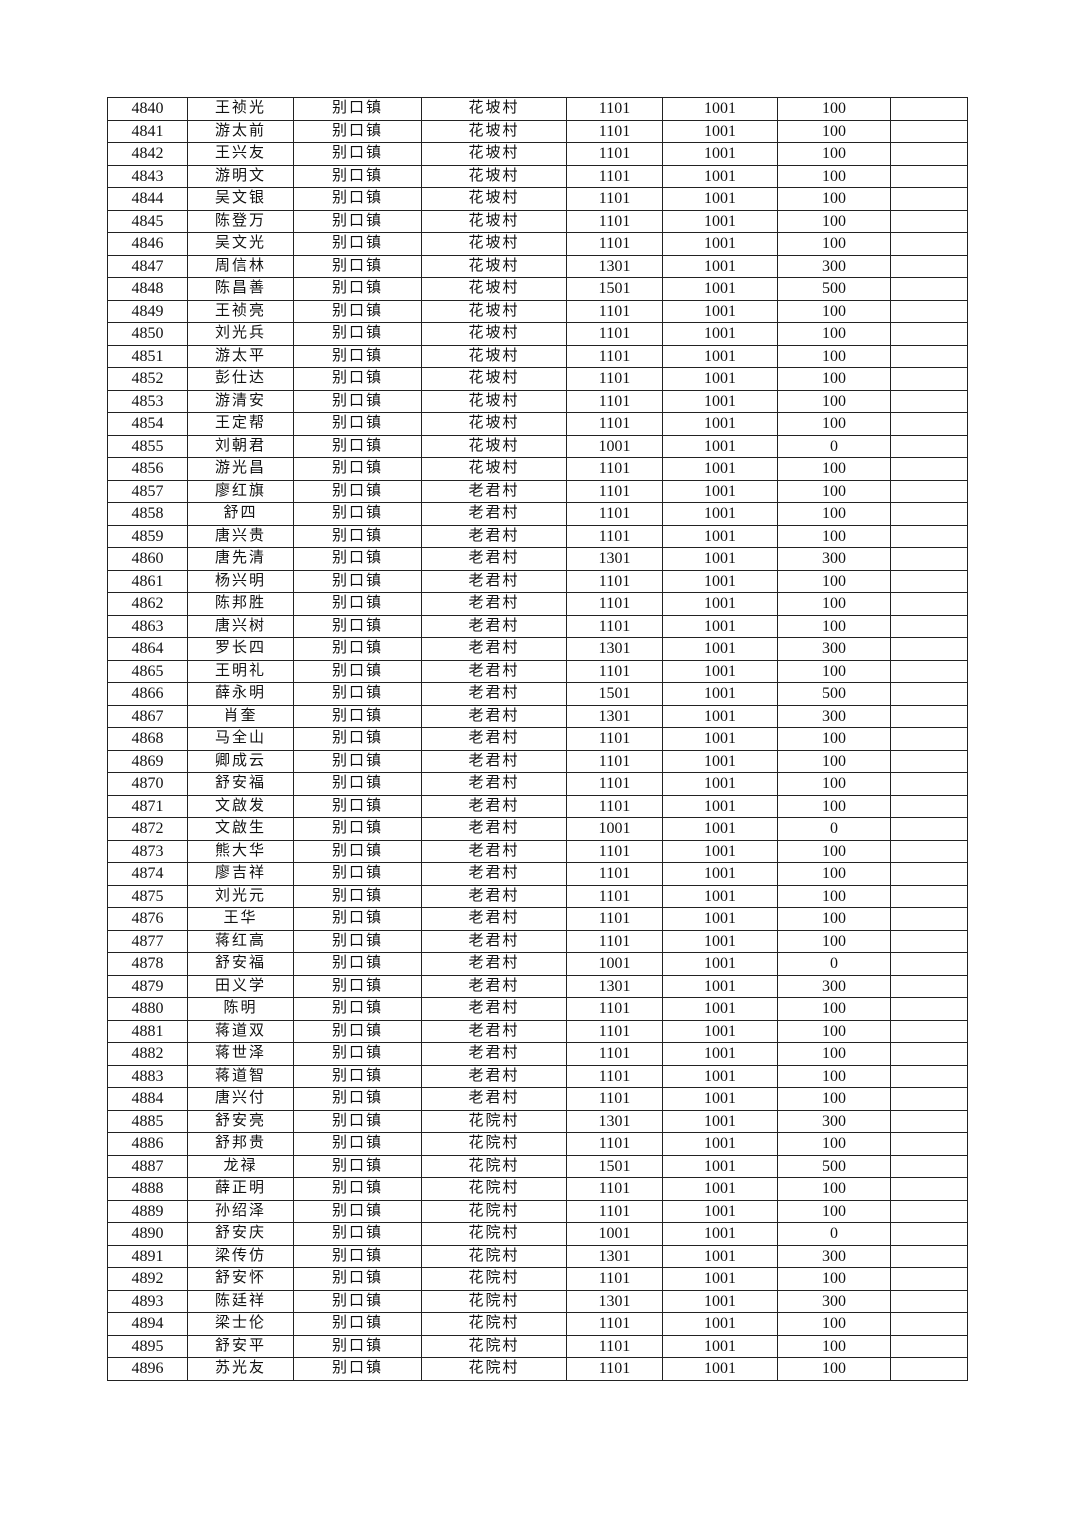 This screenshot has height=1519, width=1075. What do you see at coordinates (537, 919) in the screenshot?
I see `table-row: 4876 王华 别口镇 老君村 1101 1001 100` at bounding box center [537, 919].